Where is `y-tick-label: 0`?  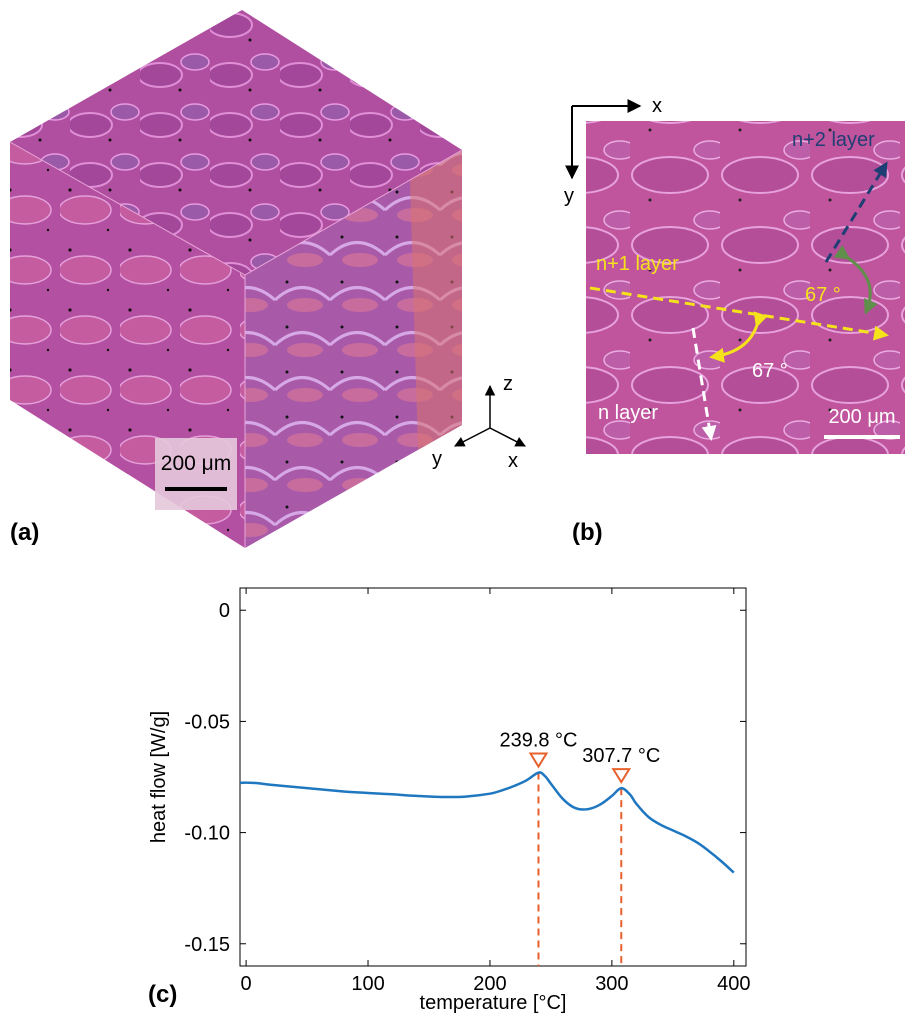 y-tick-label: 0 is located at coordinates (224, 611).